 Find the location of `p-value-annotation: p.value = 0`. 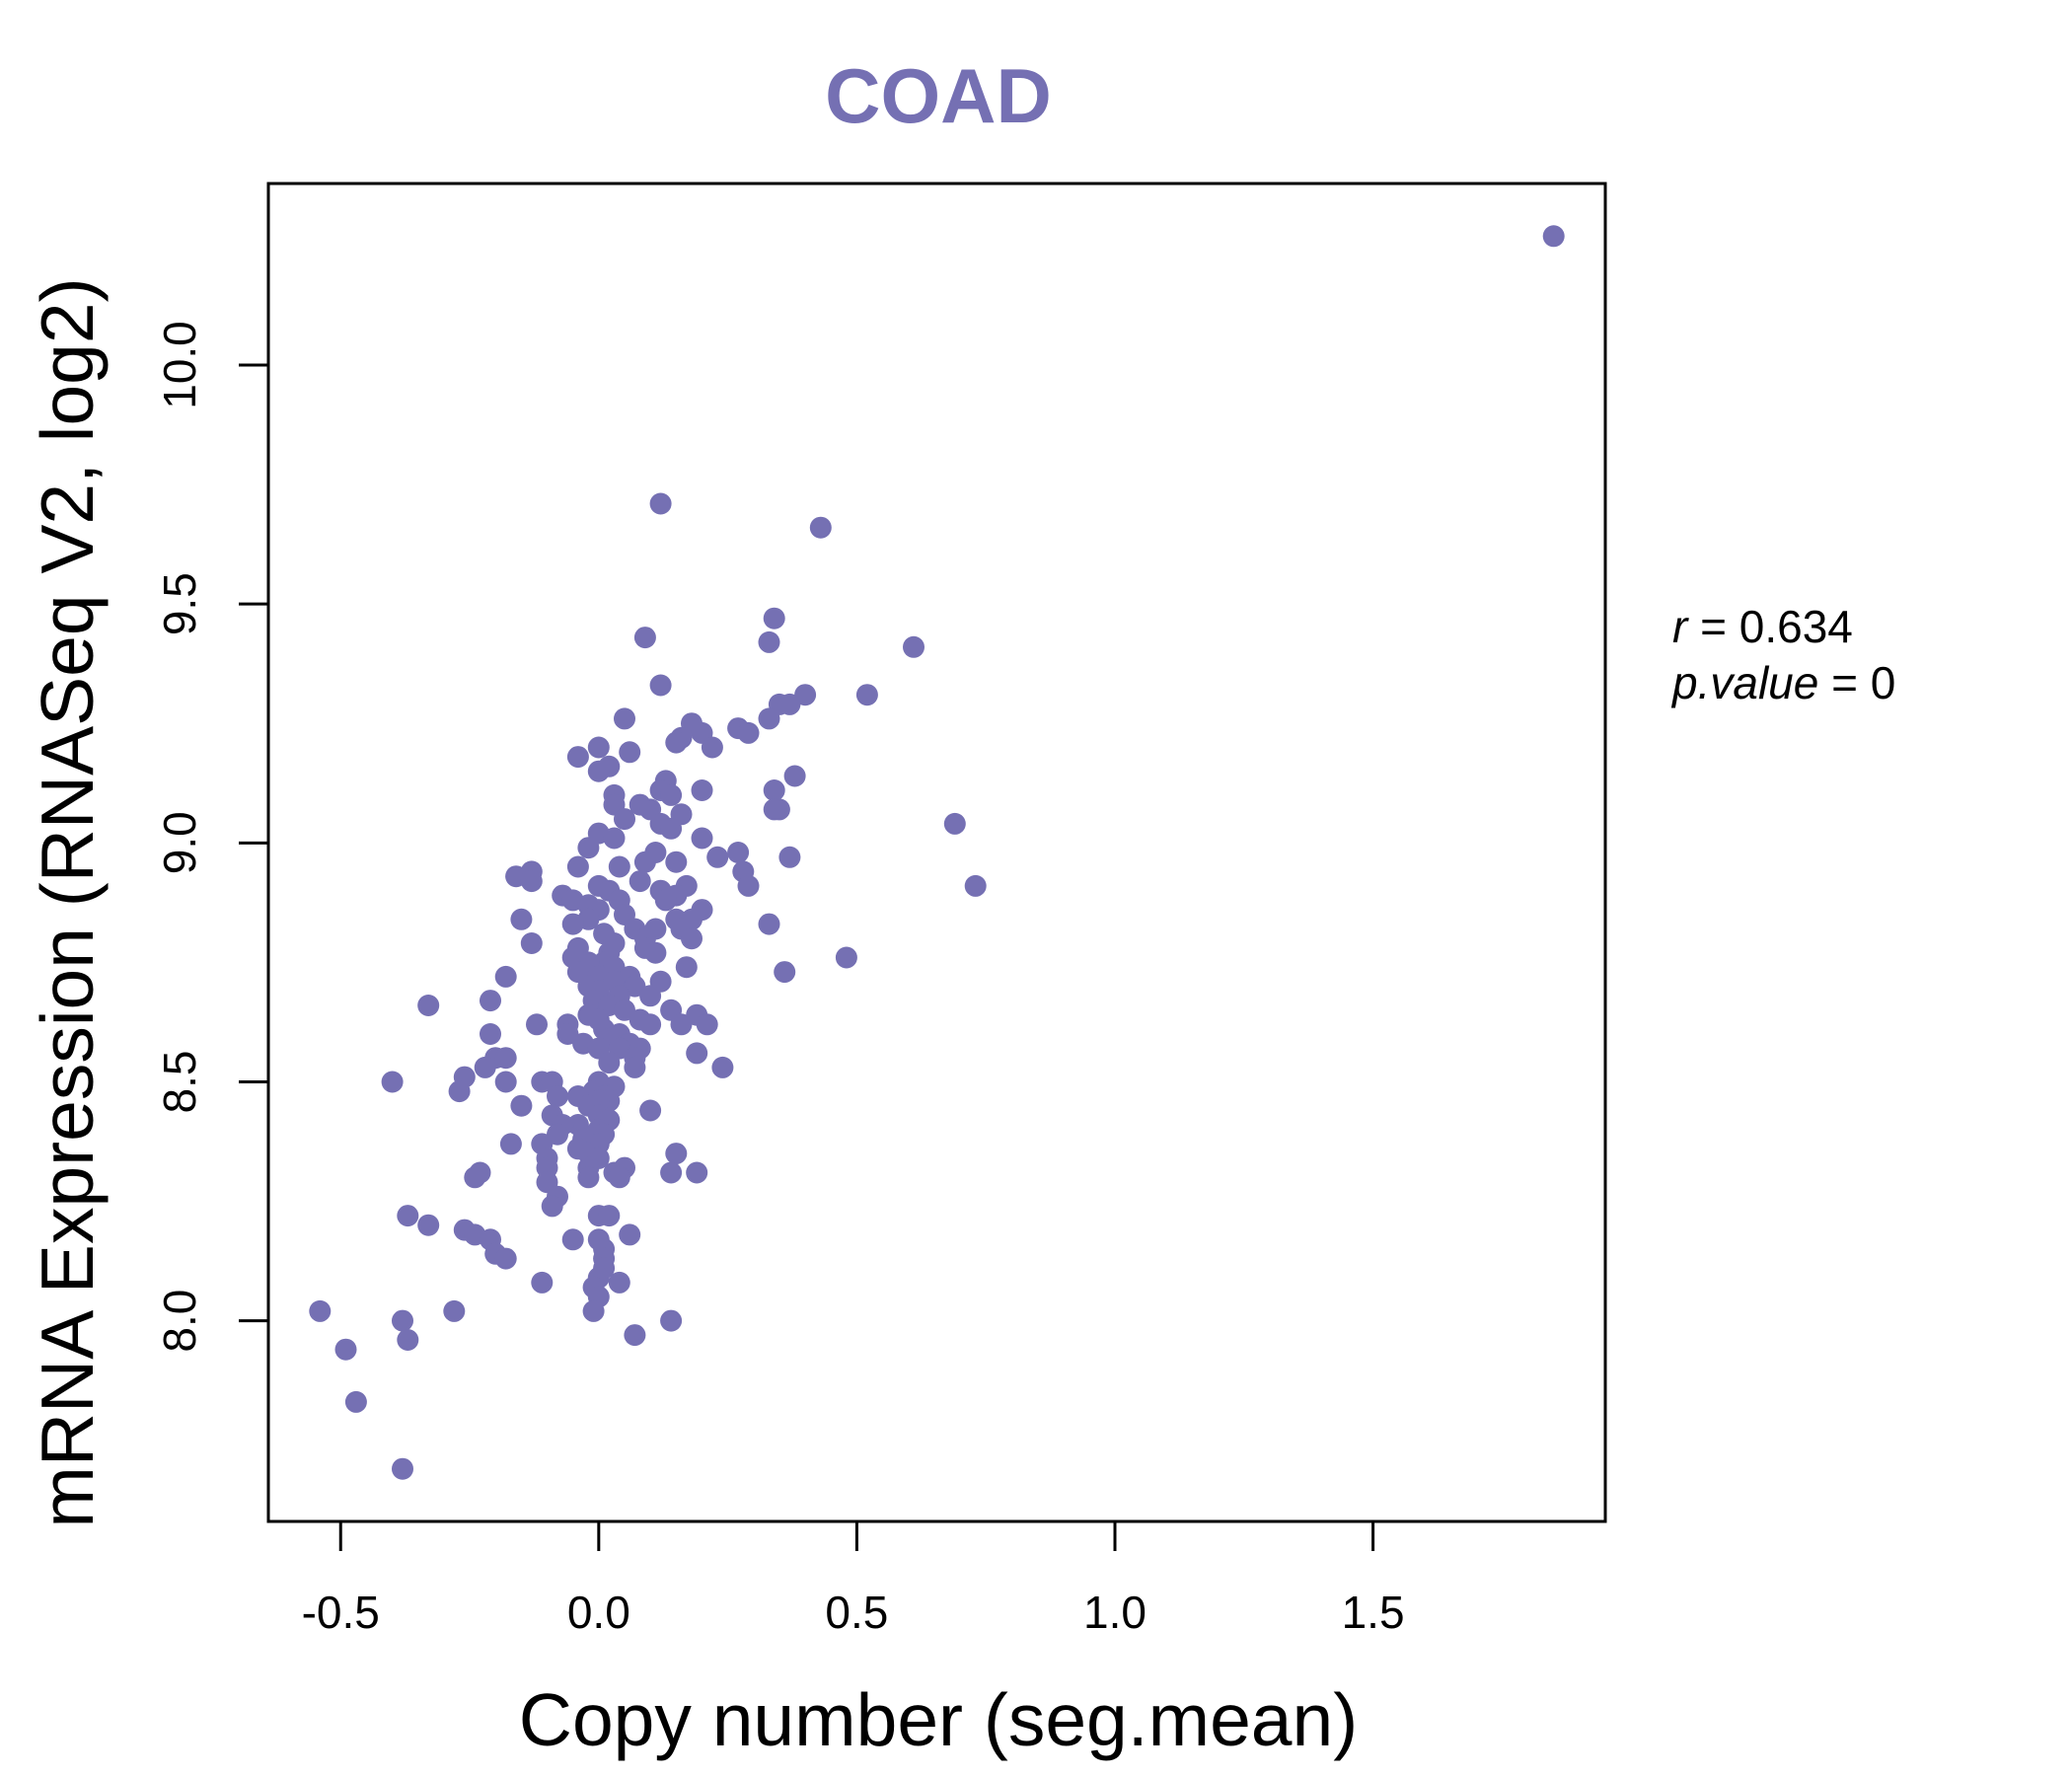

p-value-annotation: p.value = 0 is located at coordinates (1784, 683).